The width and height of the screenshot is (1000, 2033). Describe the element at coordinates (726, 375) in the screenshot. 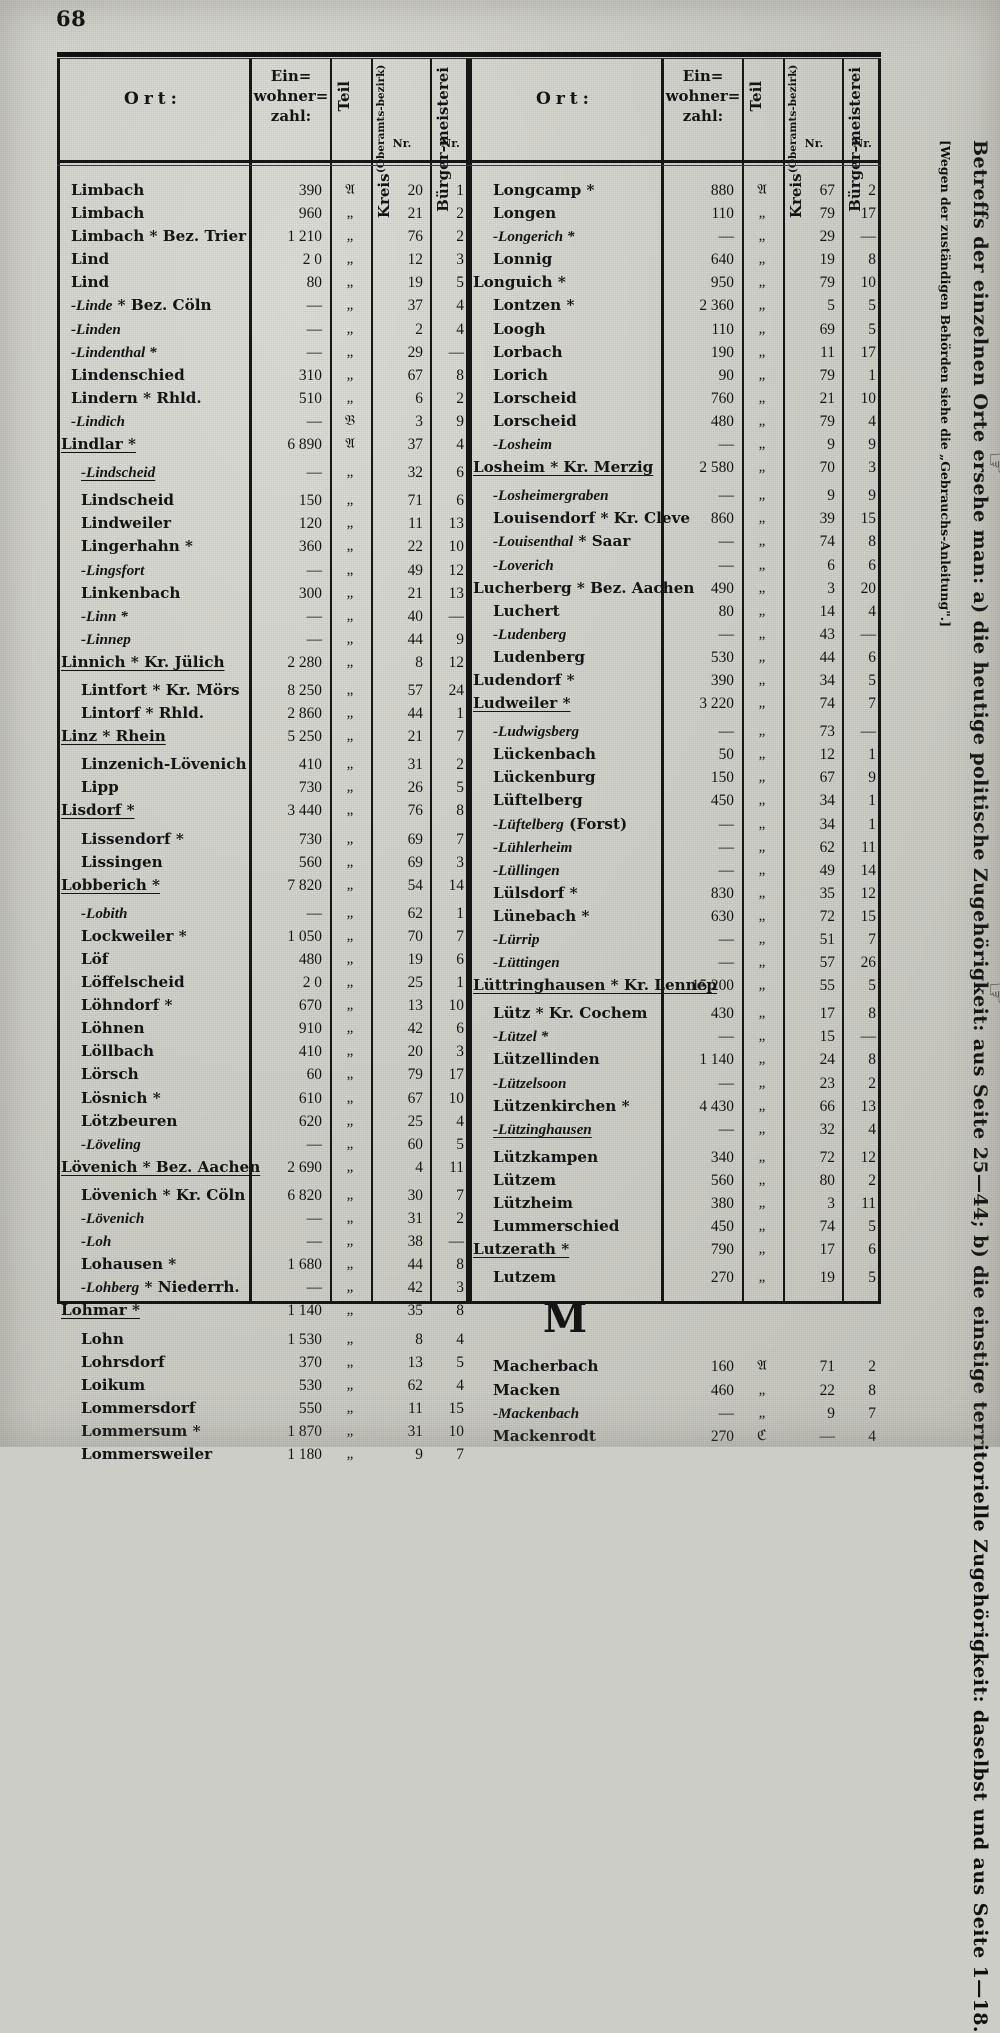

I see `population-value: 90` at that location.